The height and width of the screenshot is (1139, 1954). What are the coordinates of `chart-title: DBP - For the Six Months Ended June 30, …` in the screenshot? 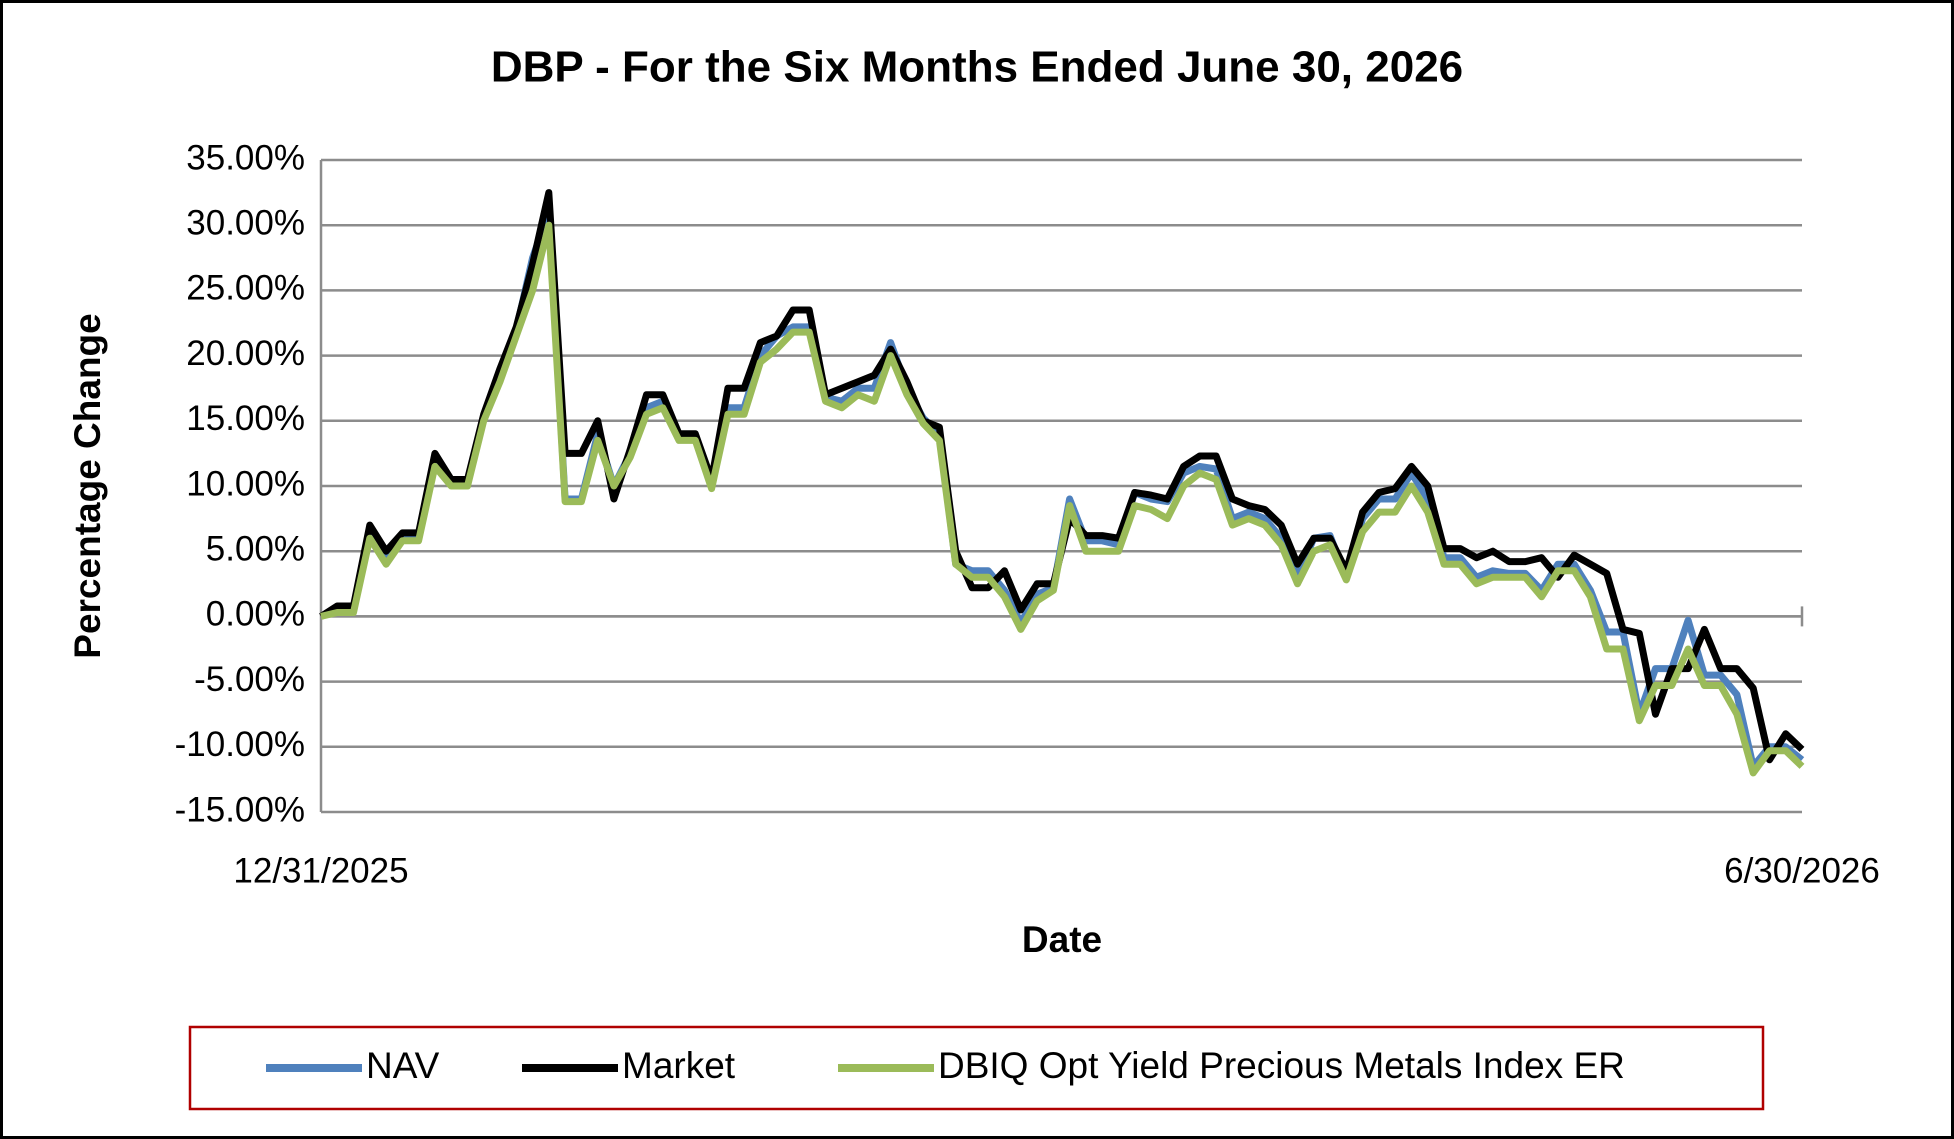 It's located at (977, 67).